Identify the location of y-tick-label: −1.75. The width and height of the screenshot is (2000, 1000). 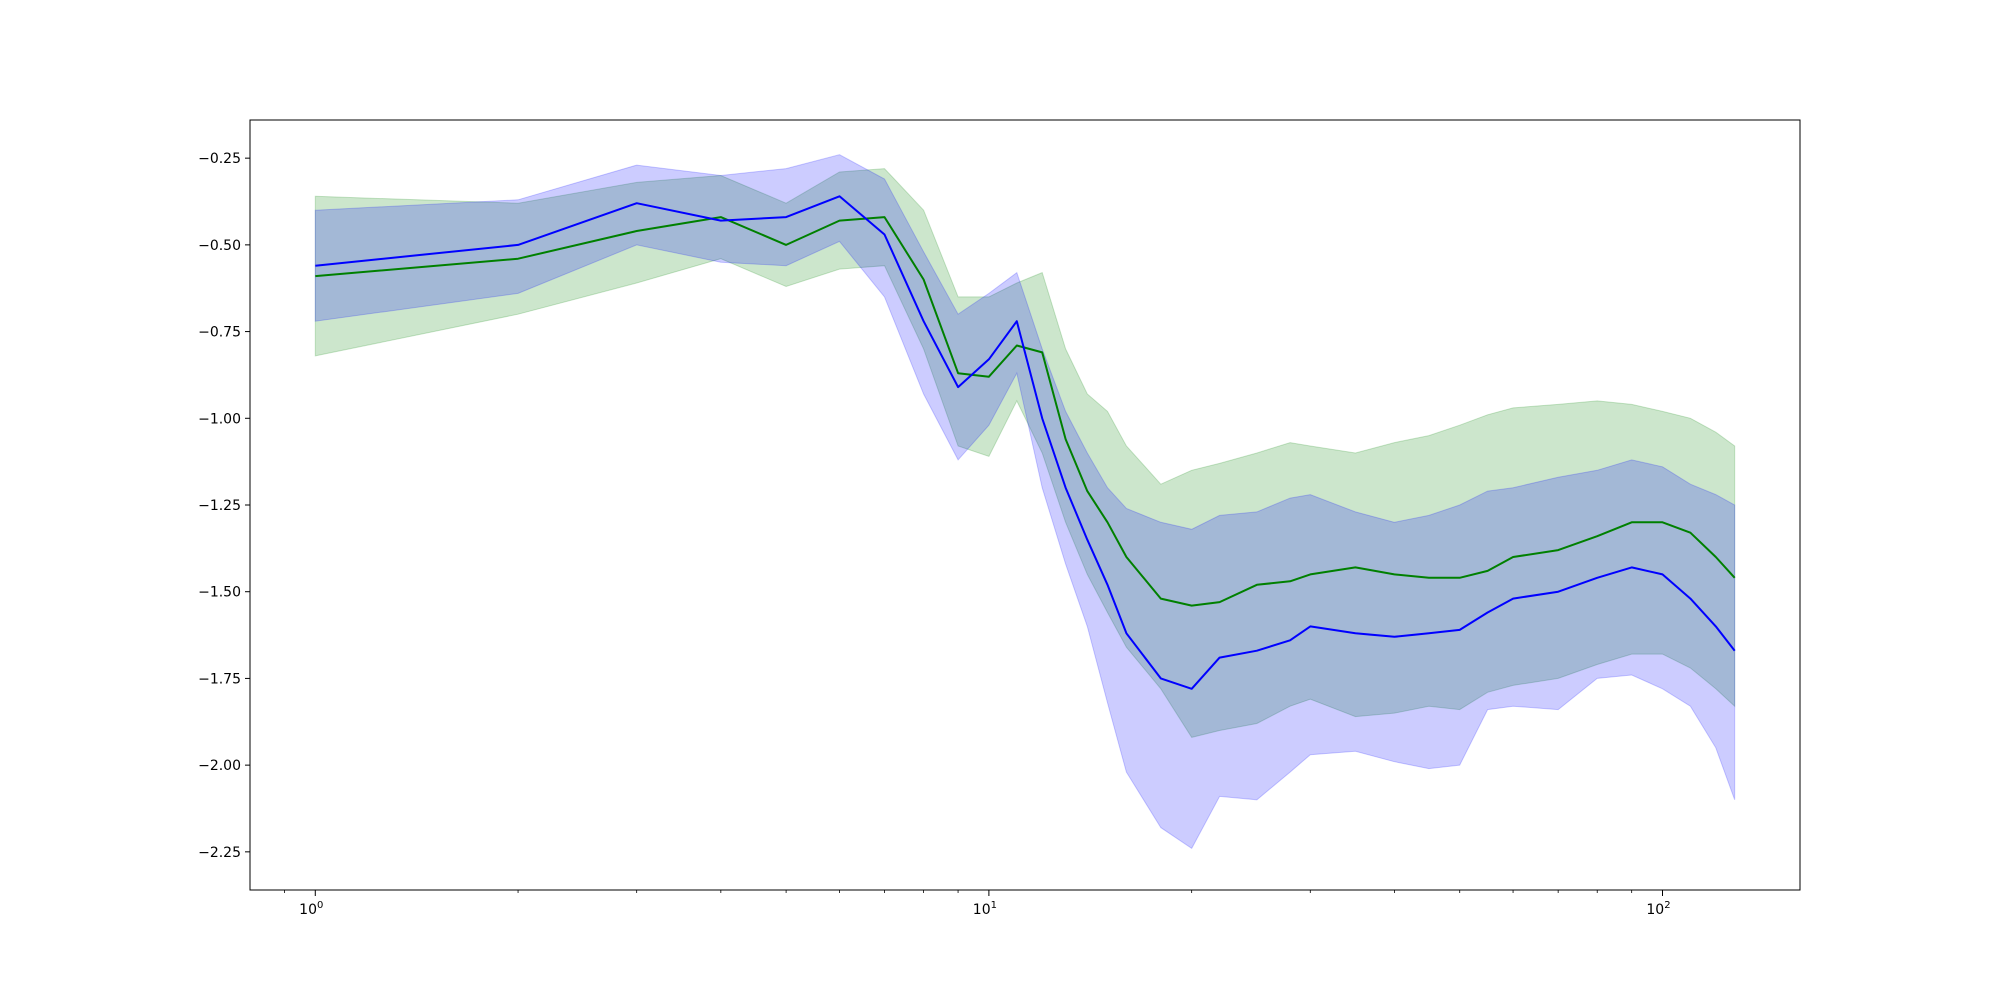
(219, 679).